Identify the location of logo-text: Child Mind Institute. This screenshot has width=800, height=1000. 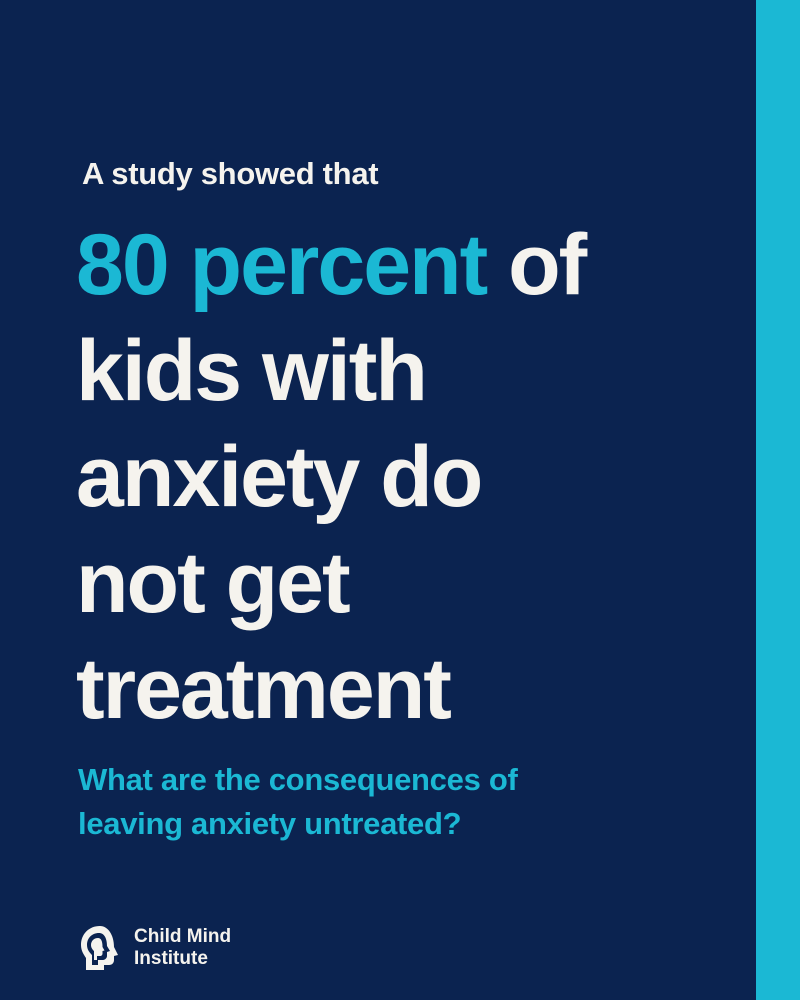
(182, 948).